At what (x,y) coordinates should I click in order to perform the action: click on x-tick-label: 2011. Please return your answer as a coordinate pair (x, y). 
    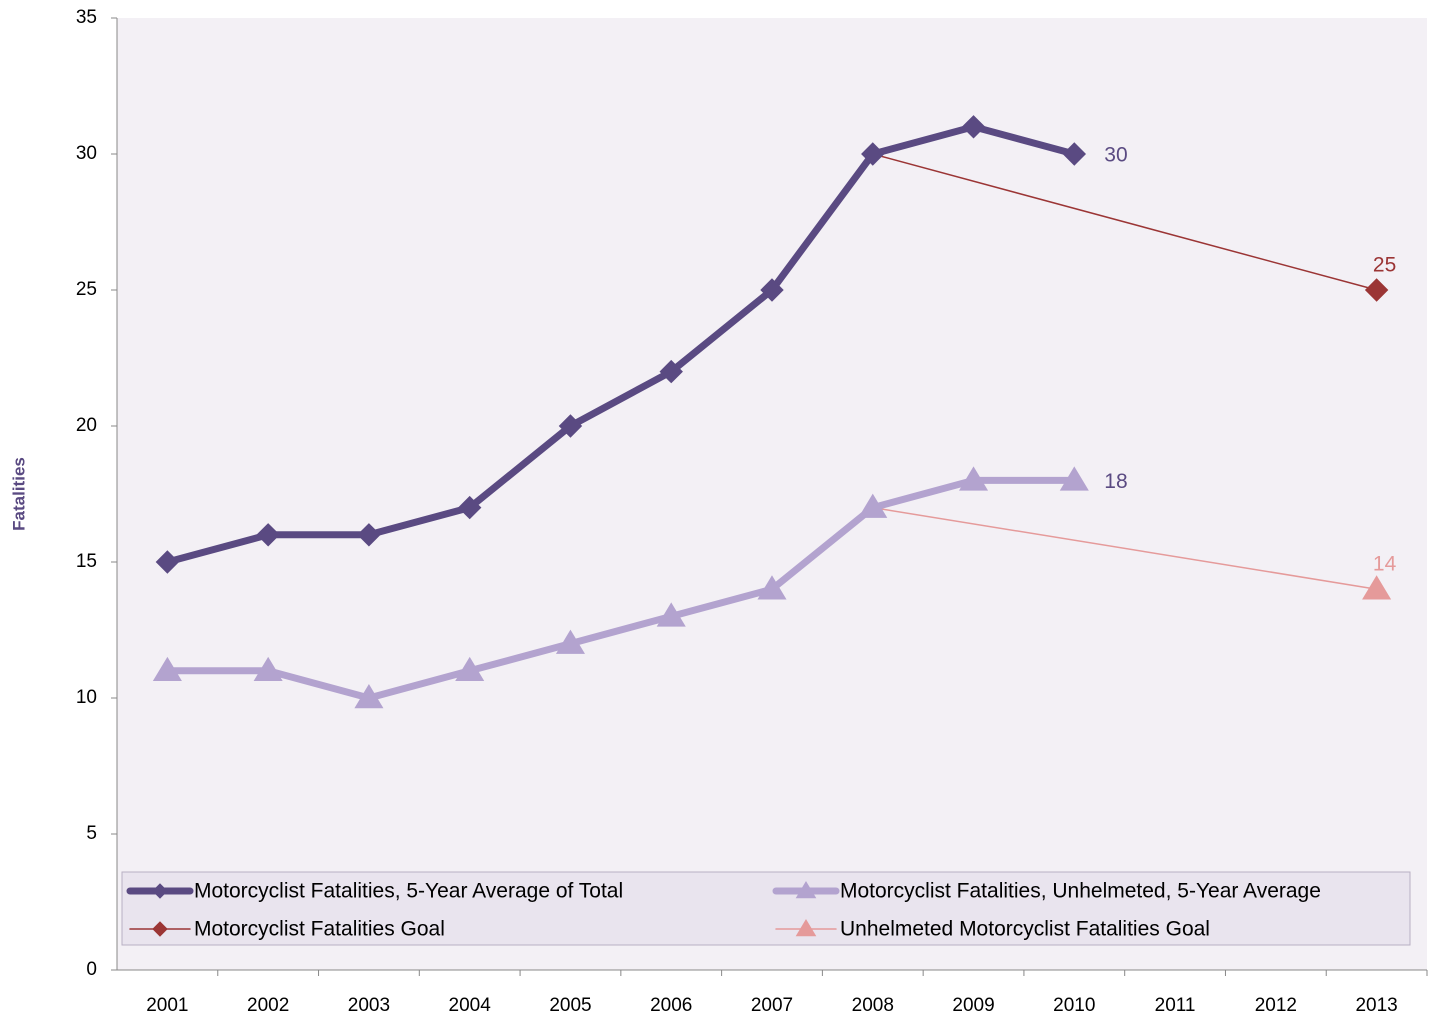
    Looking at the image, I should click on (1175, 1005).